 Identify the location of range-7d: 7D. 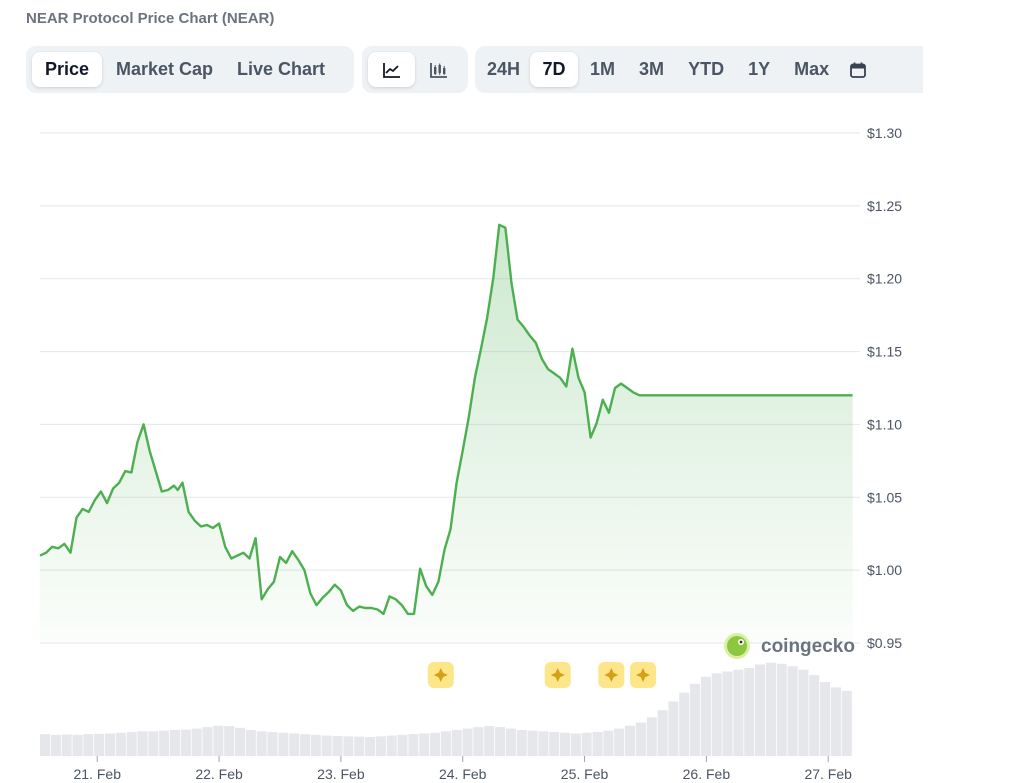
(554, 69).